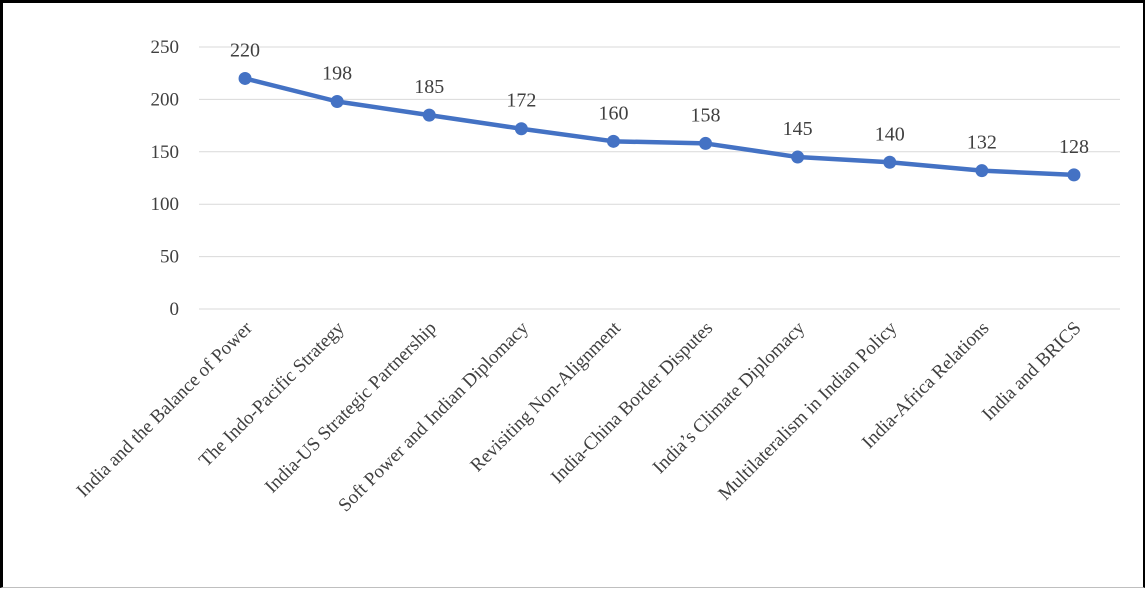 This screenshot has height=591, width=1145. I want to click on x-tick-label: Revisiting Non-Alignment, so click(545, 396).